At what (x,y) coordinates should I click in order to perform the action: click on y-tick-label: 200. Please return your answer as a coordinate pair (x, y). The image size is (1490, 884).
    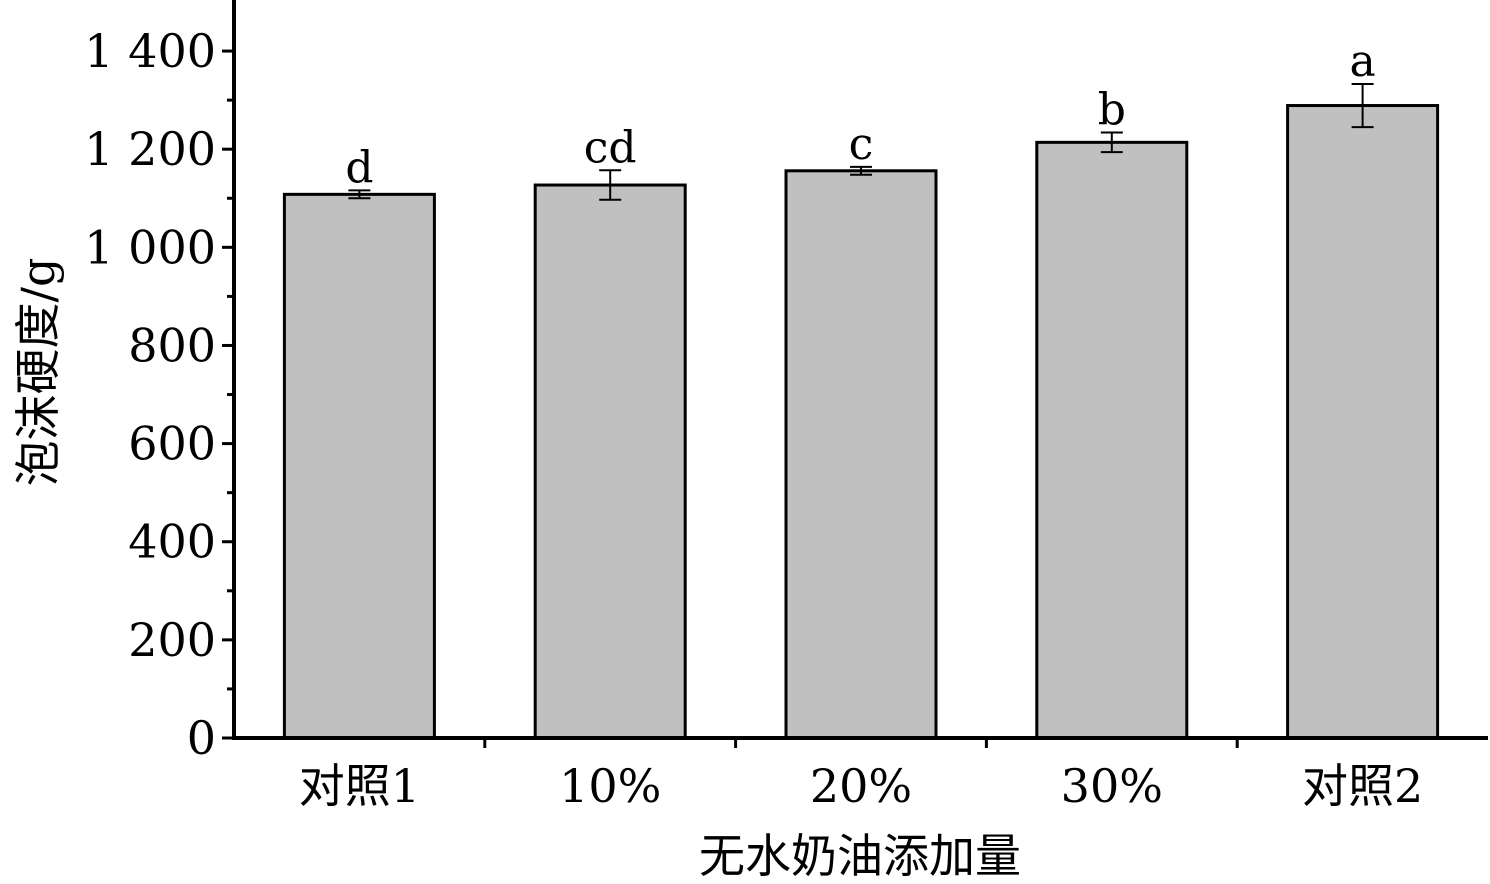
    Looking at the image, I should click on (172, 640).